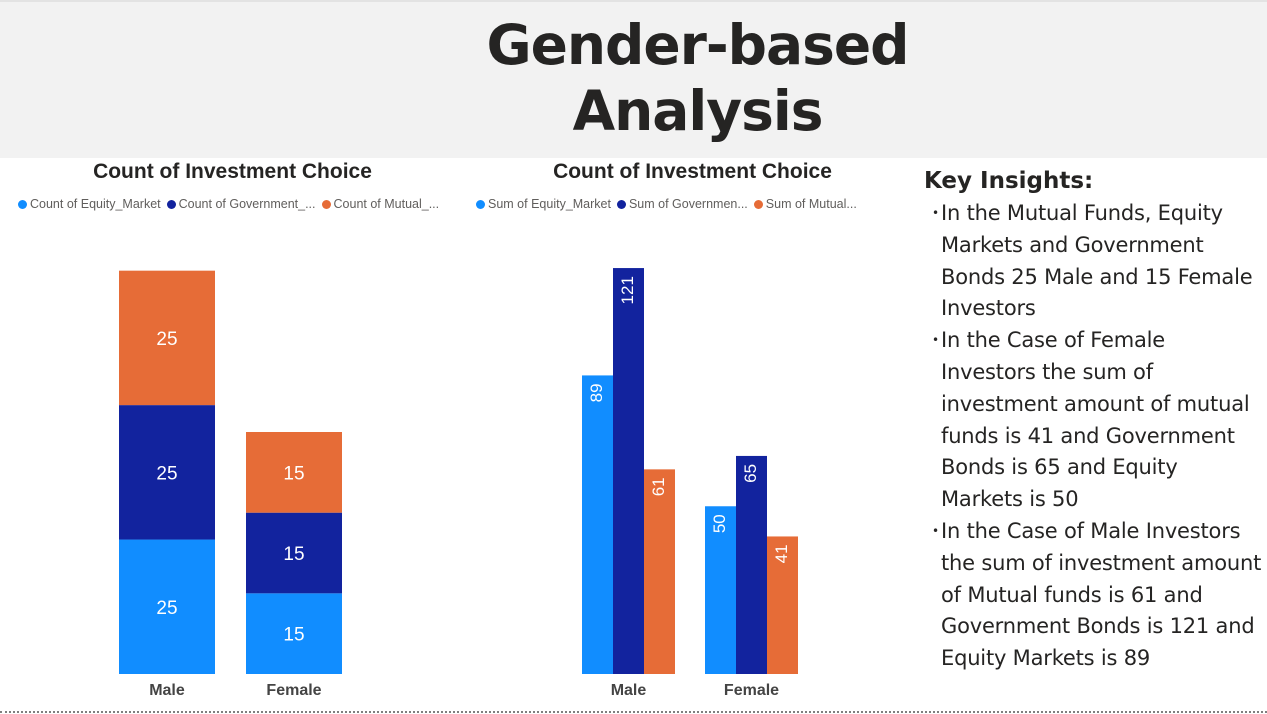 This screenshot has height=714, width=1267. Describe the element at coordinates (692, 171) in the screenshot. I see `chart2-title: Count of Investment Choice` at that location.